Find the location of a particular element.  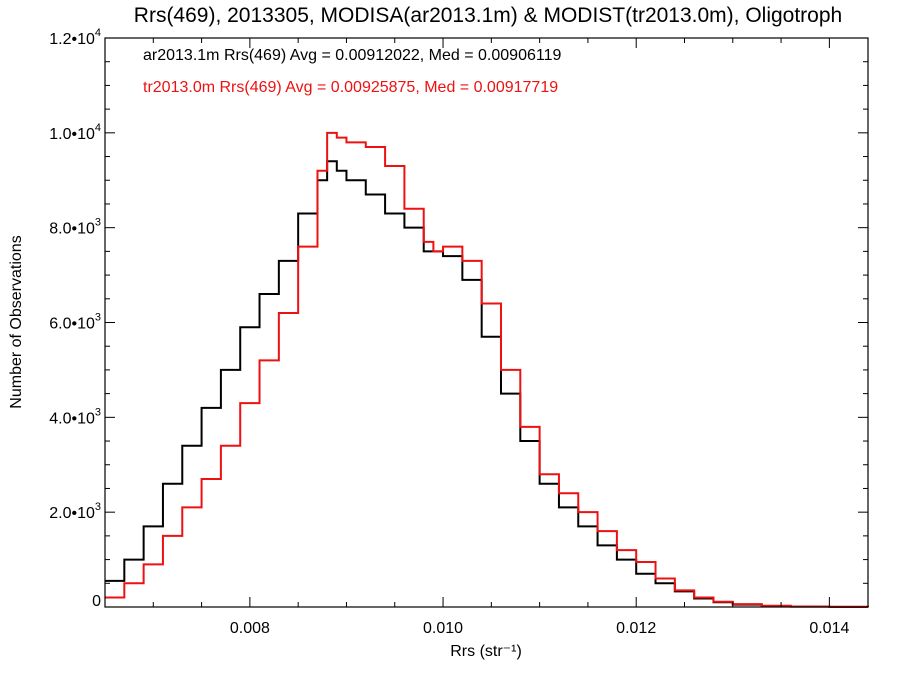

y-tick-label: 4.0•103 is located at coordinates (75, 416).